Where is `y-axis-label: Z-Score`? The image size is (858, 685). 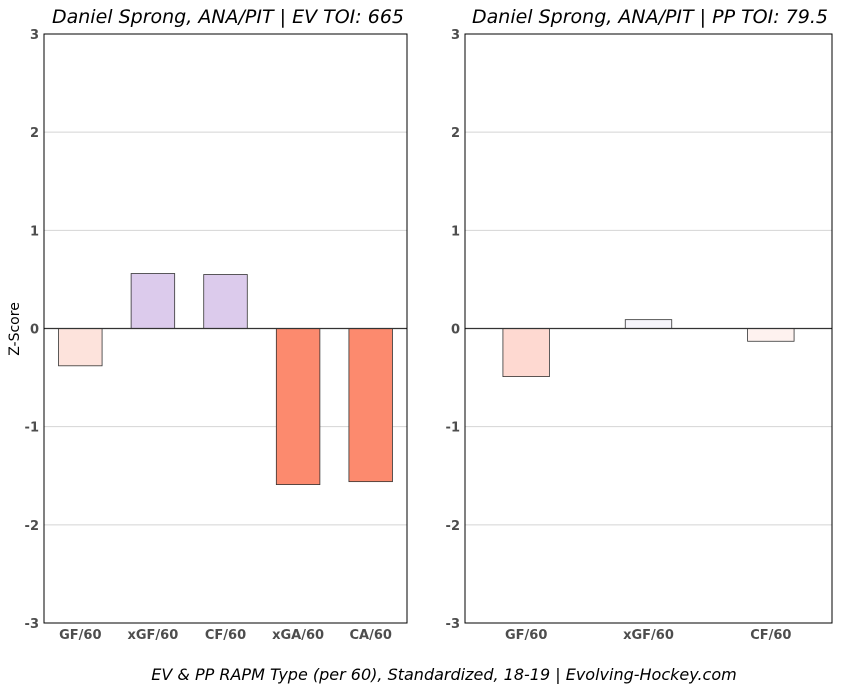
y-axis-label: Z-Score is located at coordinates (15, 329).